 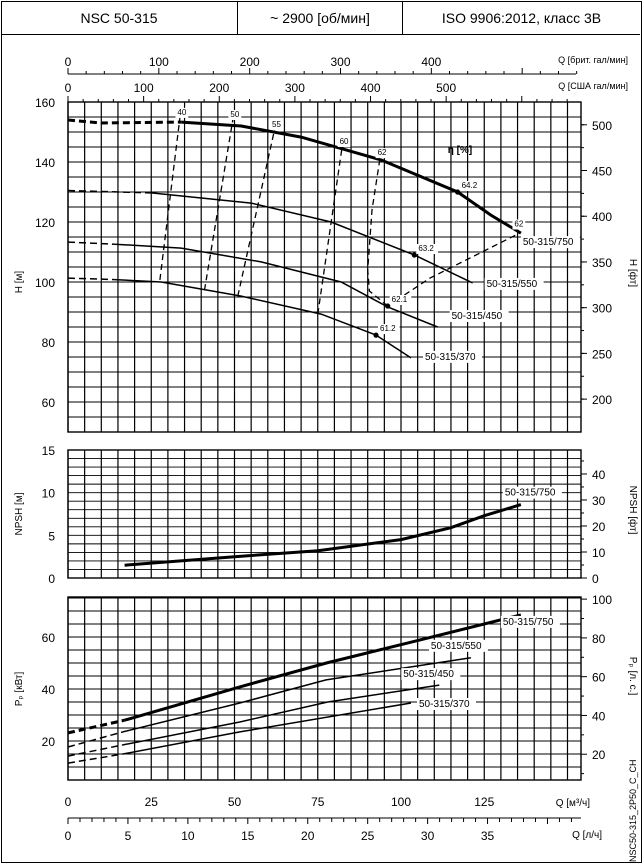 I want to click on efficiency-axis-label: η [%], so click(x=460, y=150).